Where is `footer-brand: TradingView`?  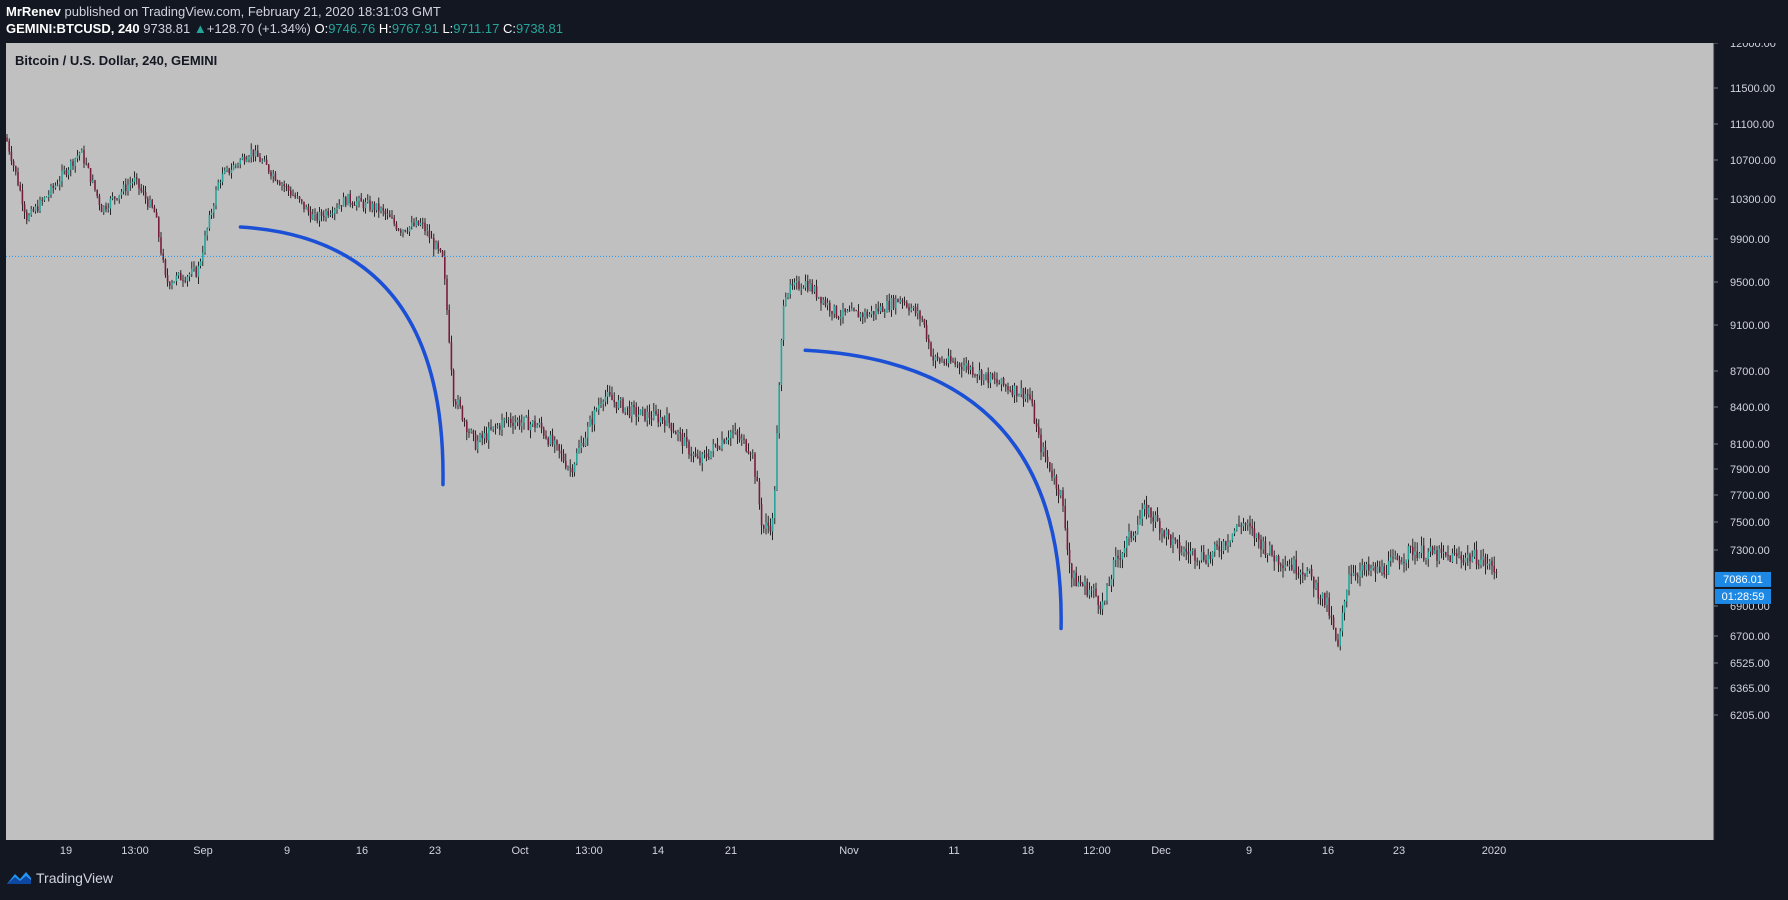
footer-brand: TradingView is located at coordinates (75, 878).